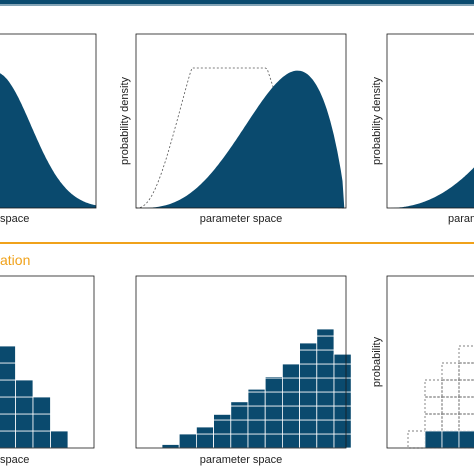 The image size is (474, 474). What do you see at coordinates (377, 361) in the screenshot?
I see `ylabel-bottom-right: probability` at bounding box center [377, 361].